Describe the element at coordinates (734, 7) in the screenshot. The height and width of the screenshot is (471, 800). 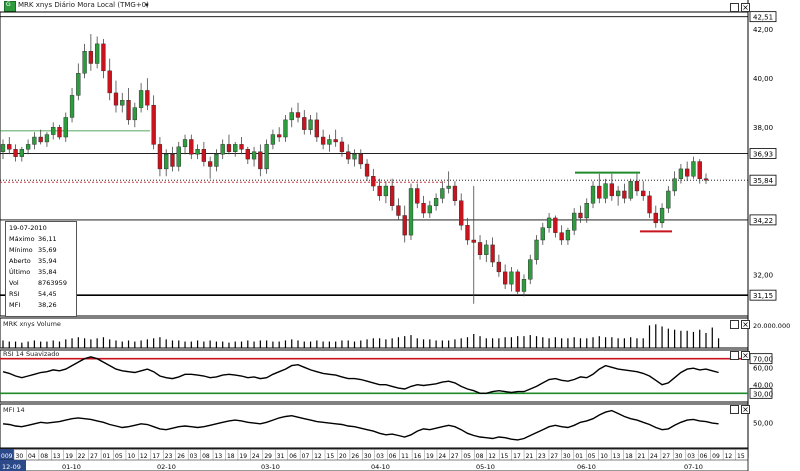
I see `maximize-button` at that location.